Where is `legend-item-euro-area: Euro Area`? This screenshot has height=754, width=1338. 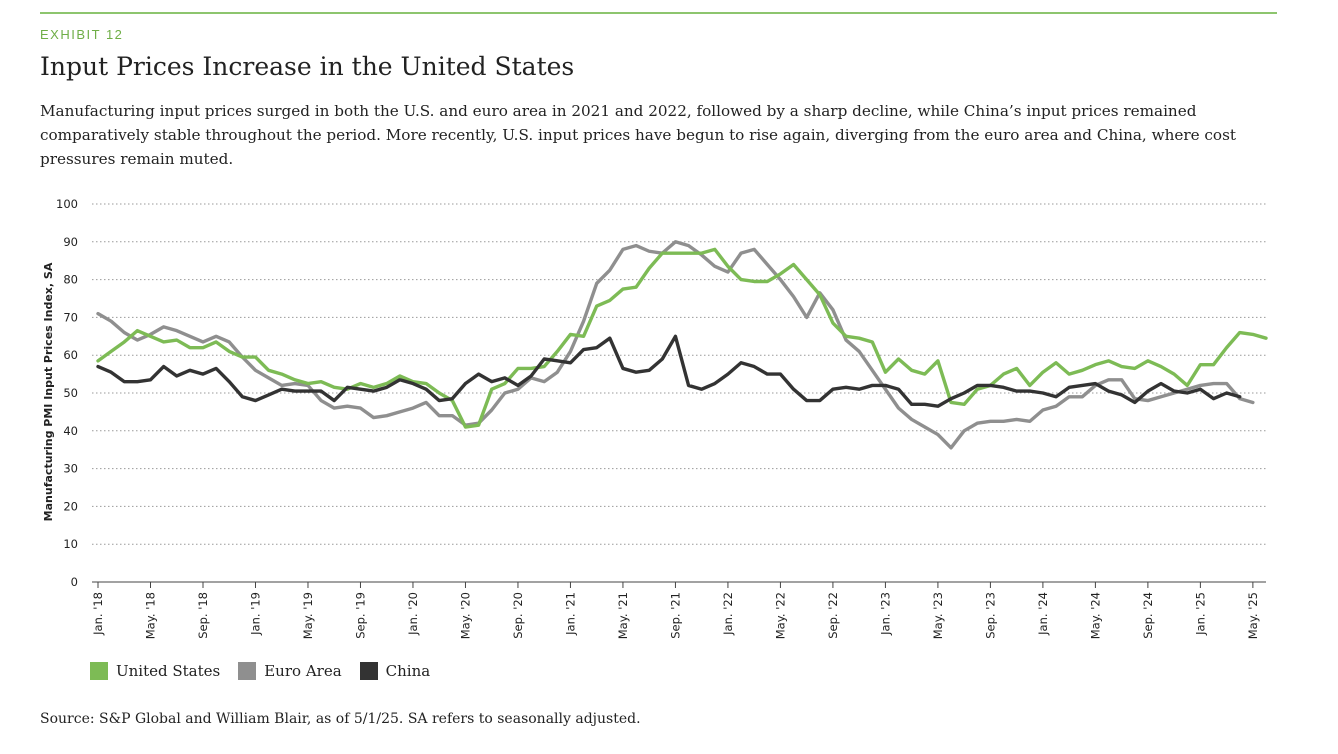
legend-item-euro-area: Euro Area is located at coordinates (290, 671).